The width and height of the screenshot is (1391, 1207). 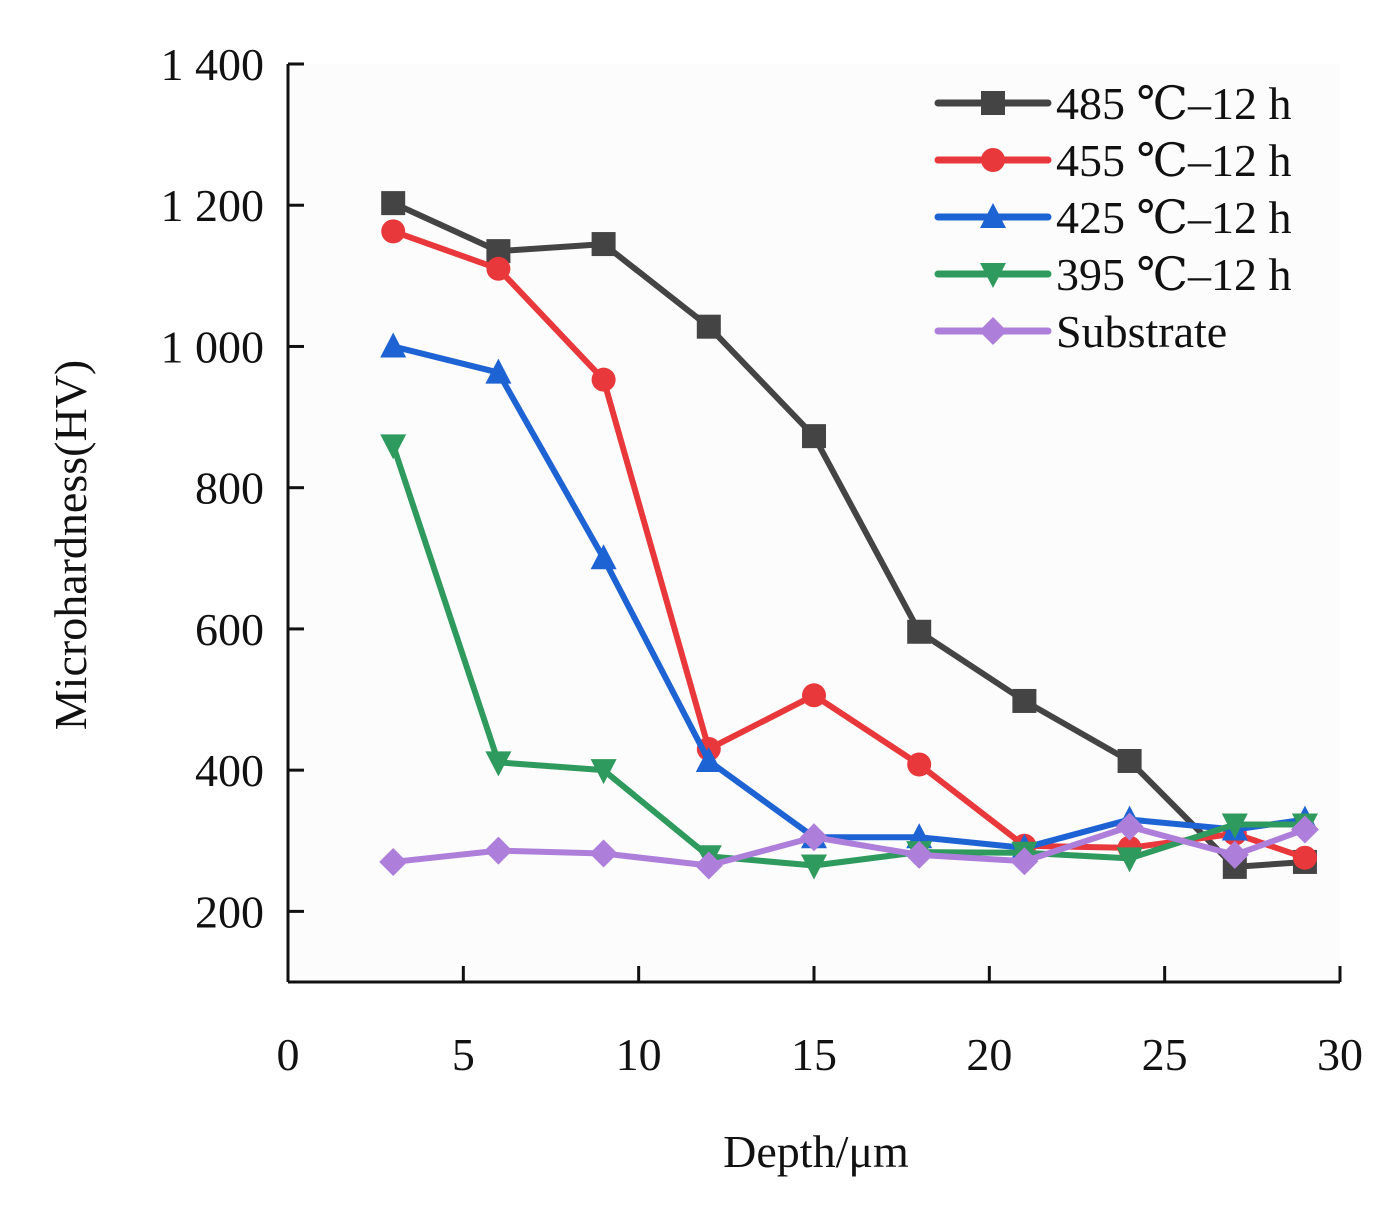 I want to click on y-tick-label: 1 200, so click(x=213, y=205).